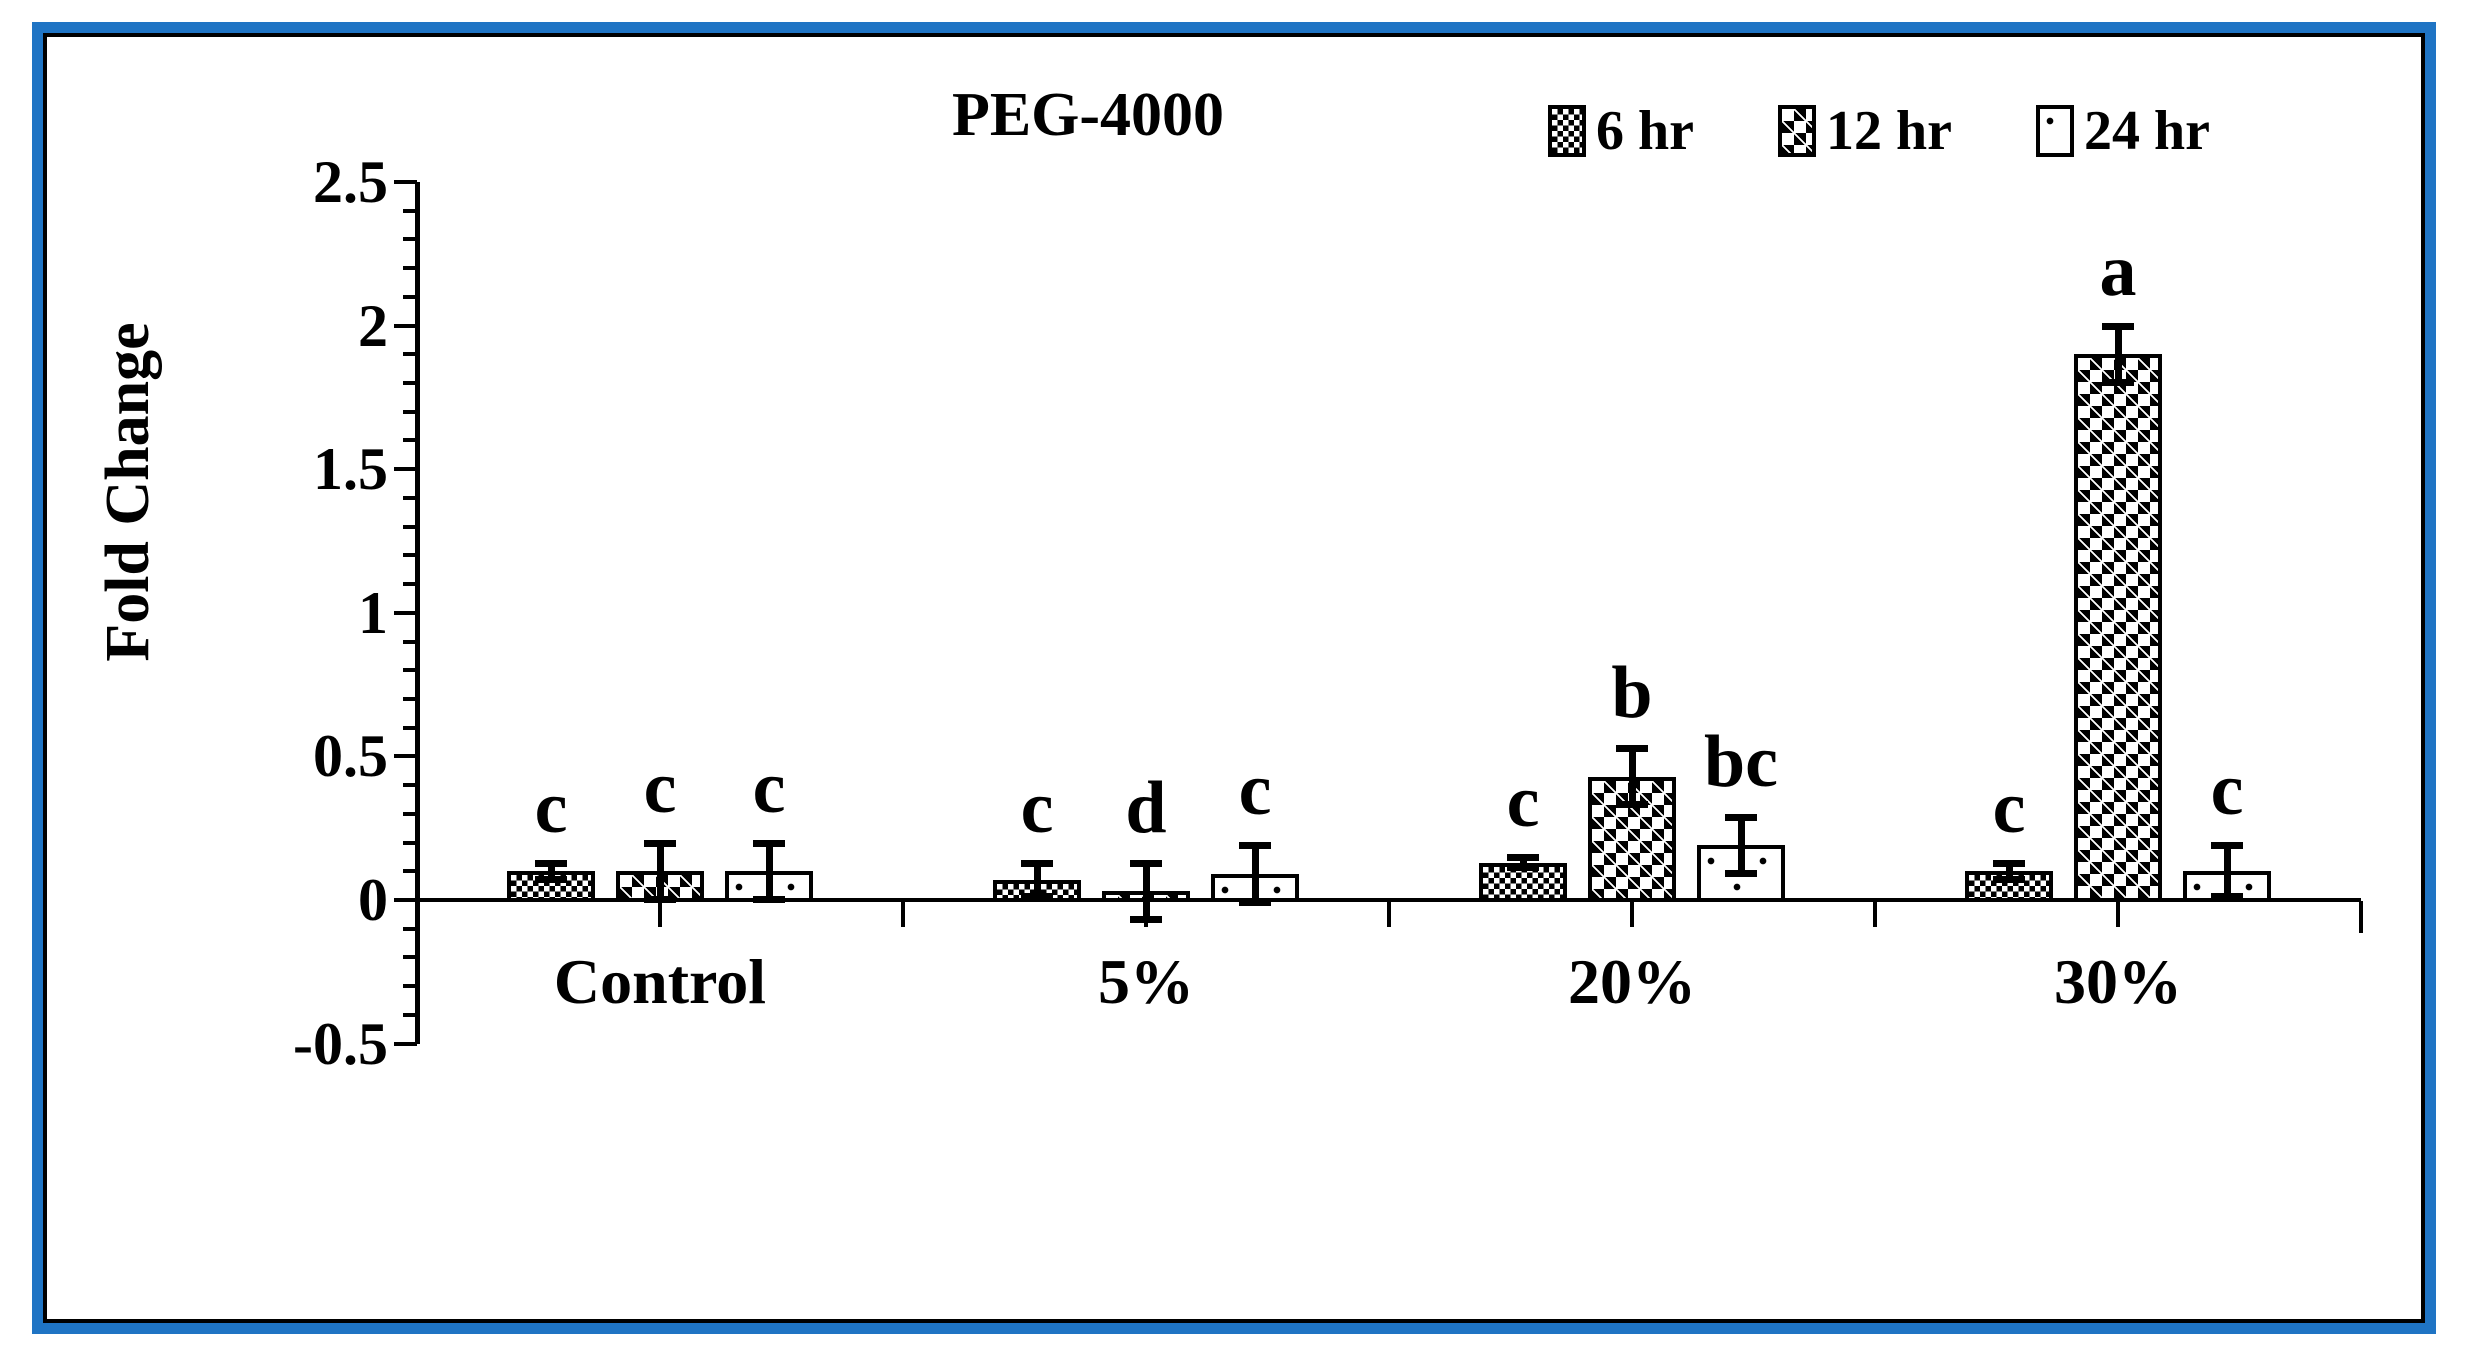 The width and height of the screenshot is (2473, 1361). What do you see at coordinates (1741, 817) in the screenshot?
I see `error-bar-cap-top-24hr-20pct` at bounding box center [1741, 817].